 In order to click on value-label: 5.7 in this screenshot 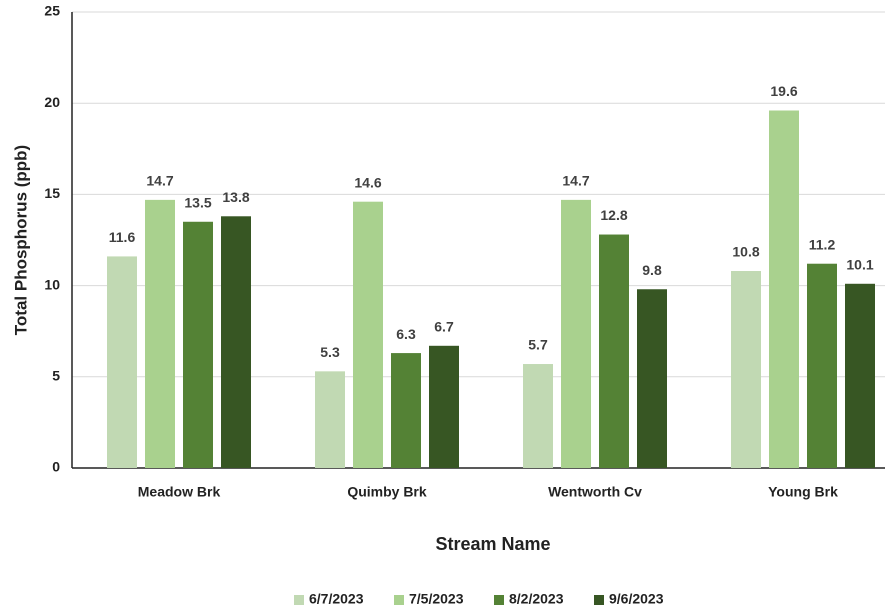, I will do `click(538, 345)`.